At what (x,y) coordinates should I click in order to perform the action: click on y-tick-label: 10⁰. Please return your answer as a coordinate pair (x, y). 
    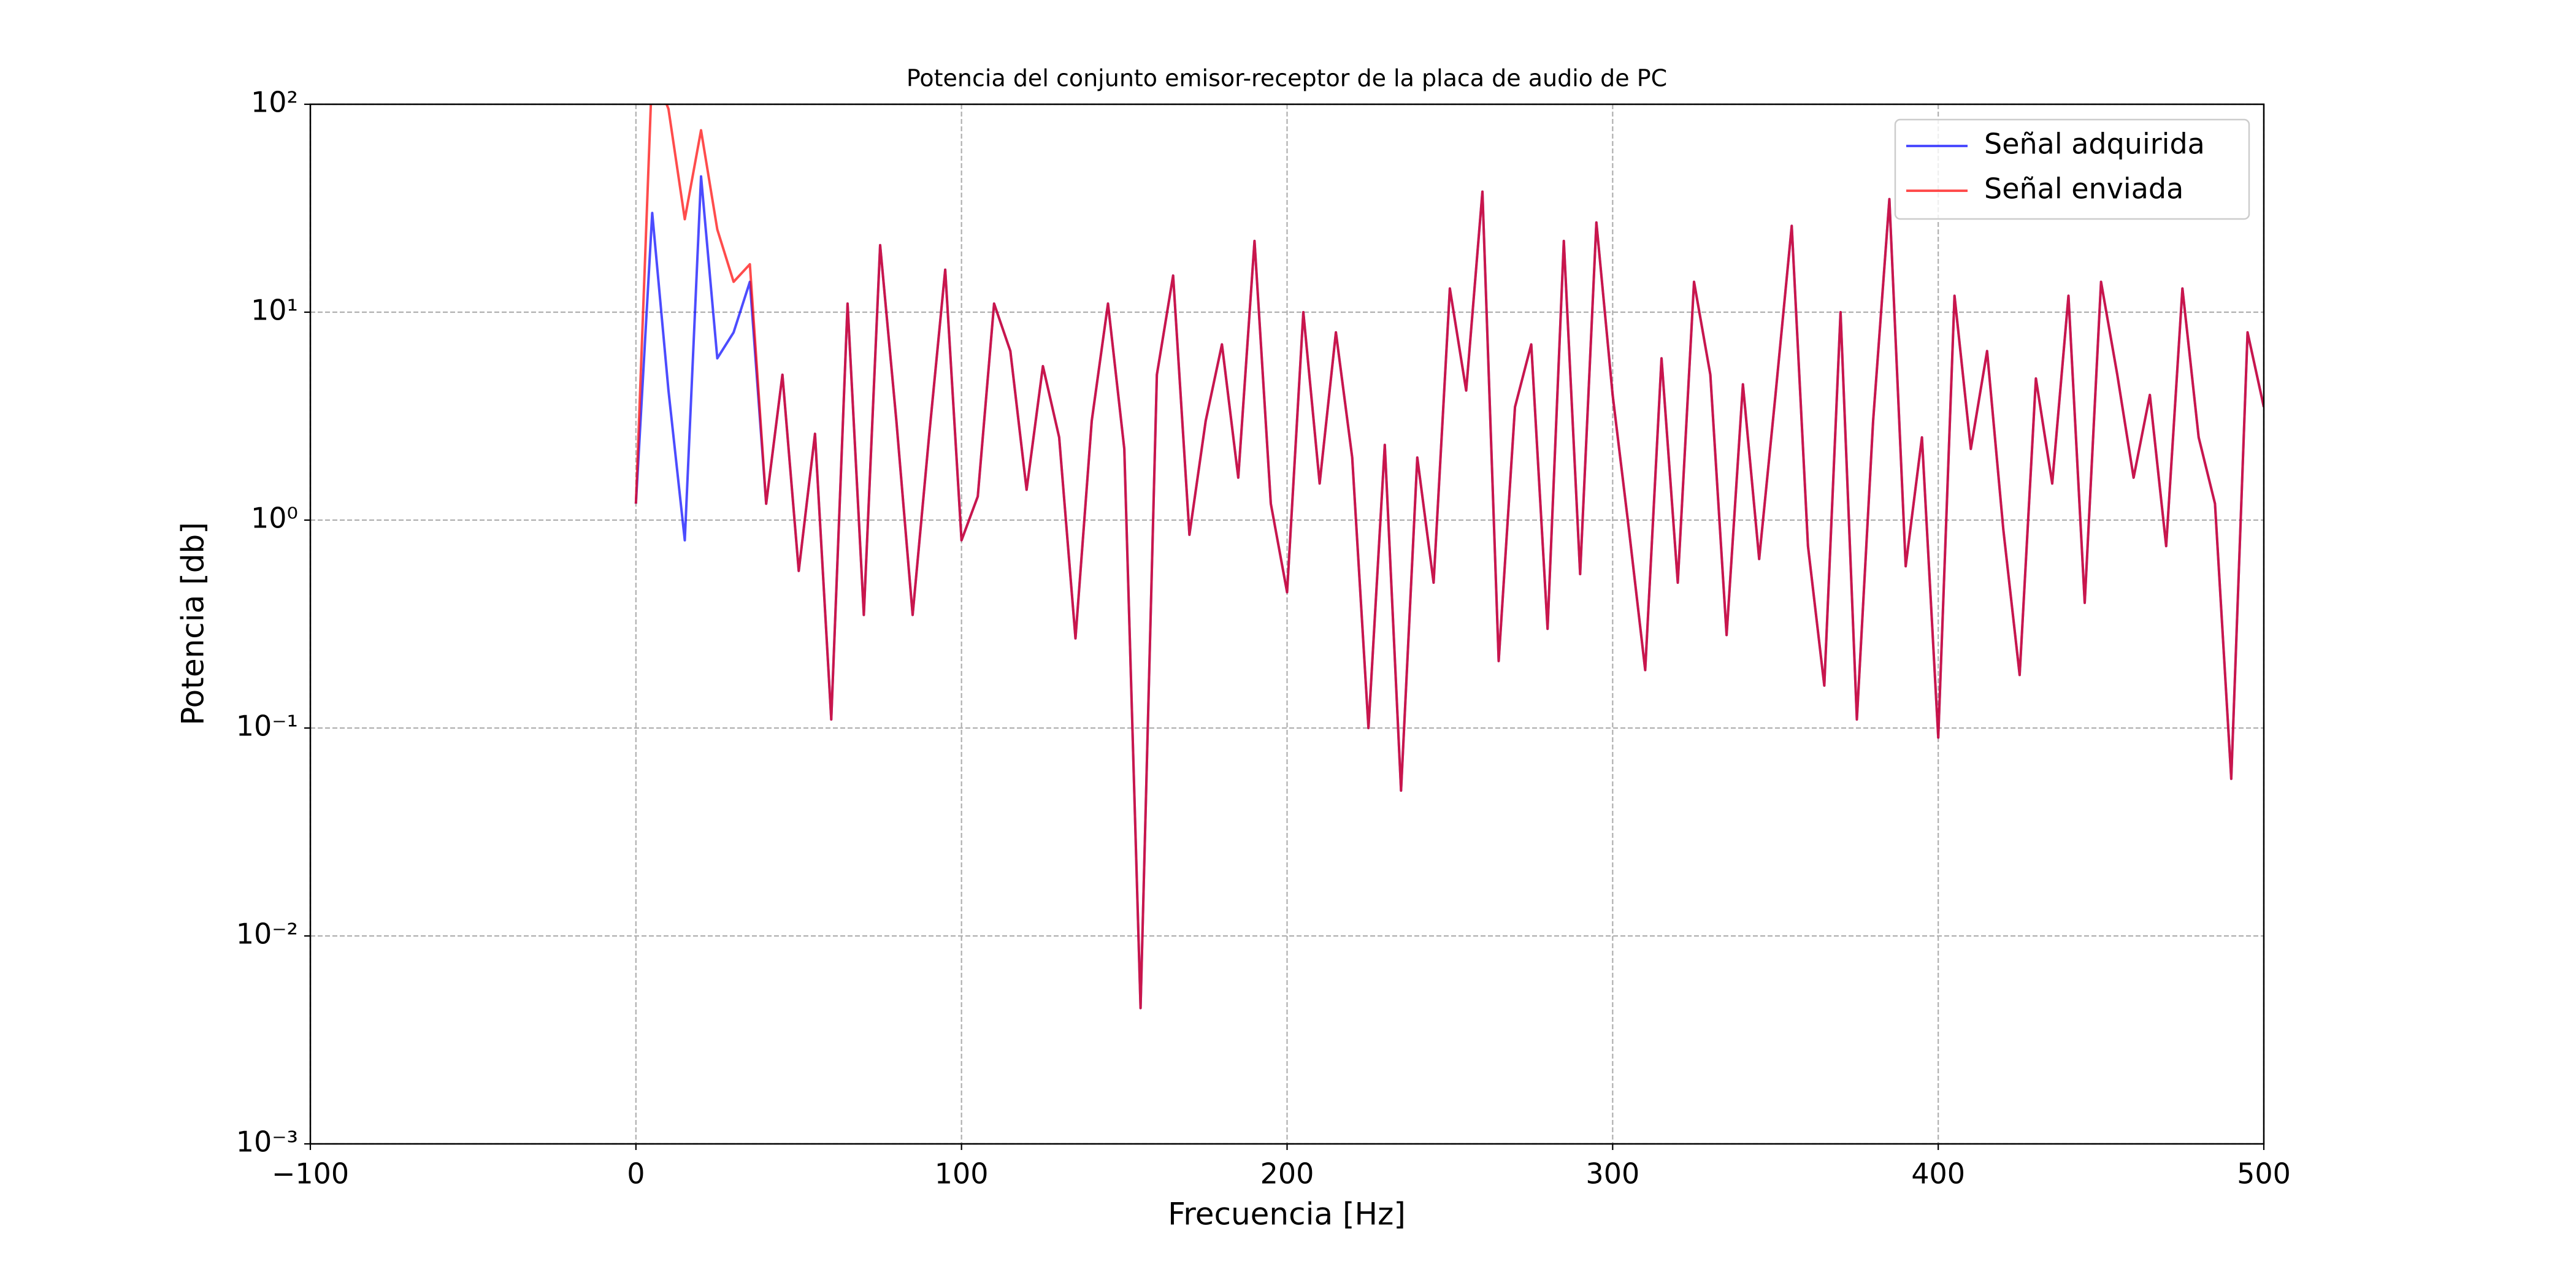
    Looking at the image, I should click on (274, 518).